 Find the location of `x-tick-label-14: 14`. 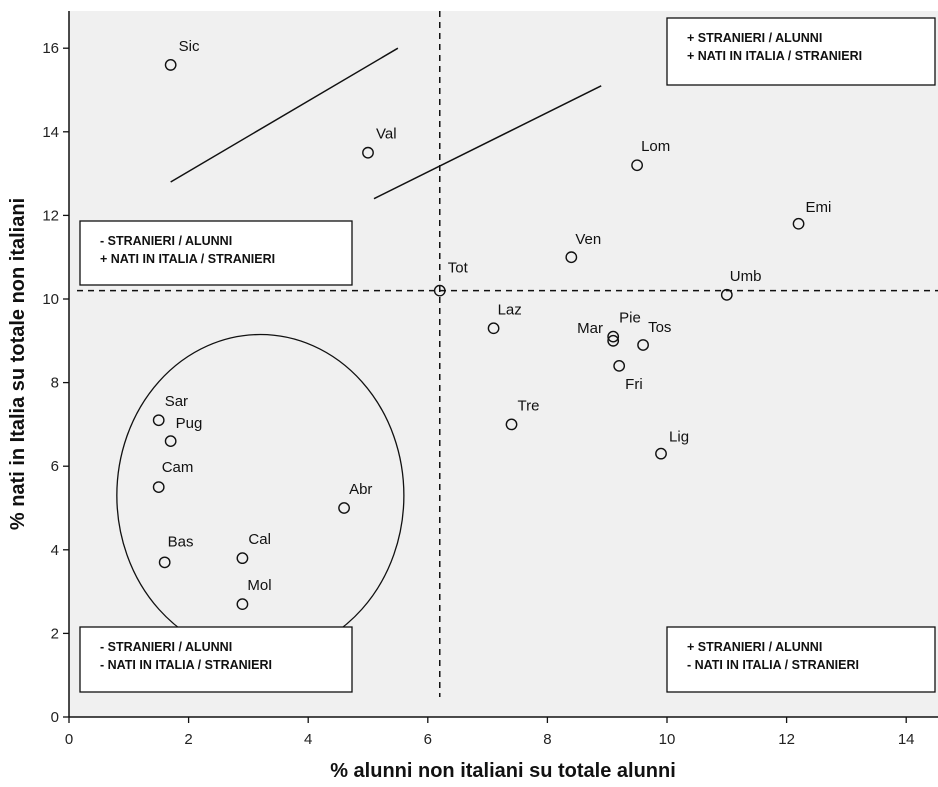

x-tick-label-14: 14 is located at coordinates (906, 739).